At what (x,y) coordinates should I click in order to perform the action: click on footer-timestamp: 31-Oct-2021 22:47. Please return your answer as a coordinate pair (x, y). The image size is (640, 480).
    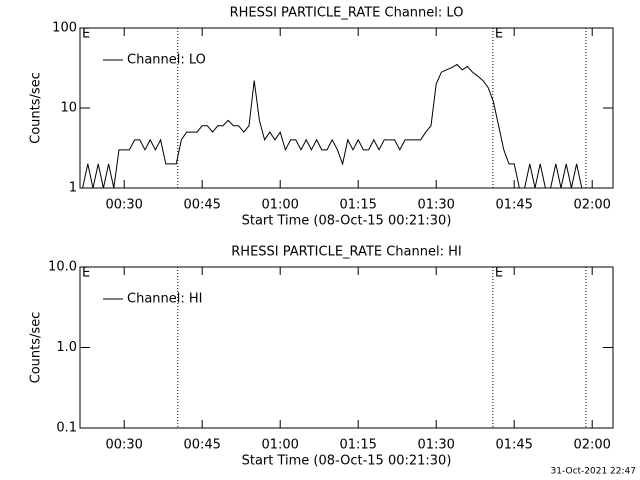
    Looking at the image, I should click on (593, 472).